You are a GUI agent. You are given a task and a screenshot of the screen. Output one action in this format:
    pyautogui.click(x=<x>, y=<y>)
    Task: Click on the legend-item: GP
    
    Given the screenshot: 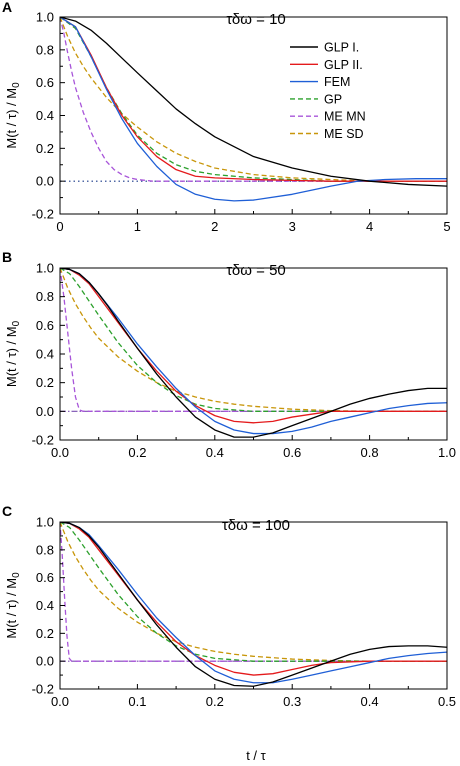 What is the action you would take?
    pyautogui.click(x=316, y=99)
    